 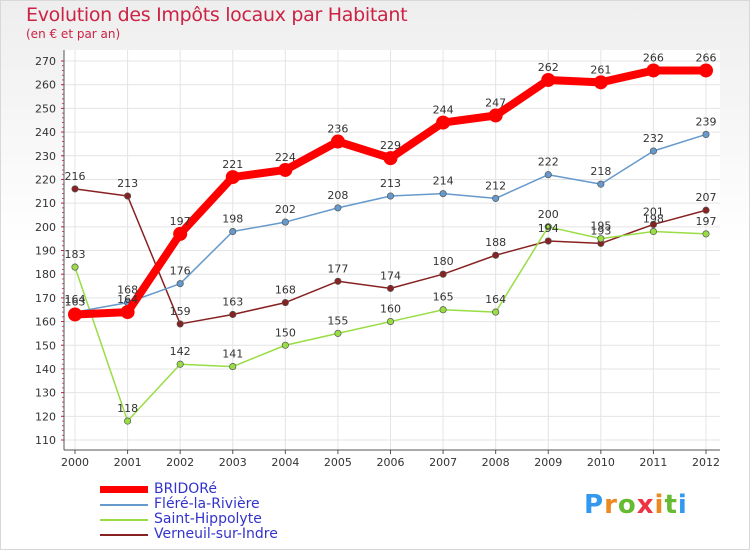 What do you see at coordinates (180, 271) in the screenshot?
I see `data-label: 176` at bounding box center [180, 271].